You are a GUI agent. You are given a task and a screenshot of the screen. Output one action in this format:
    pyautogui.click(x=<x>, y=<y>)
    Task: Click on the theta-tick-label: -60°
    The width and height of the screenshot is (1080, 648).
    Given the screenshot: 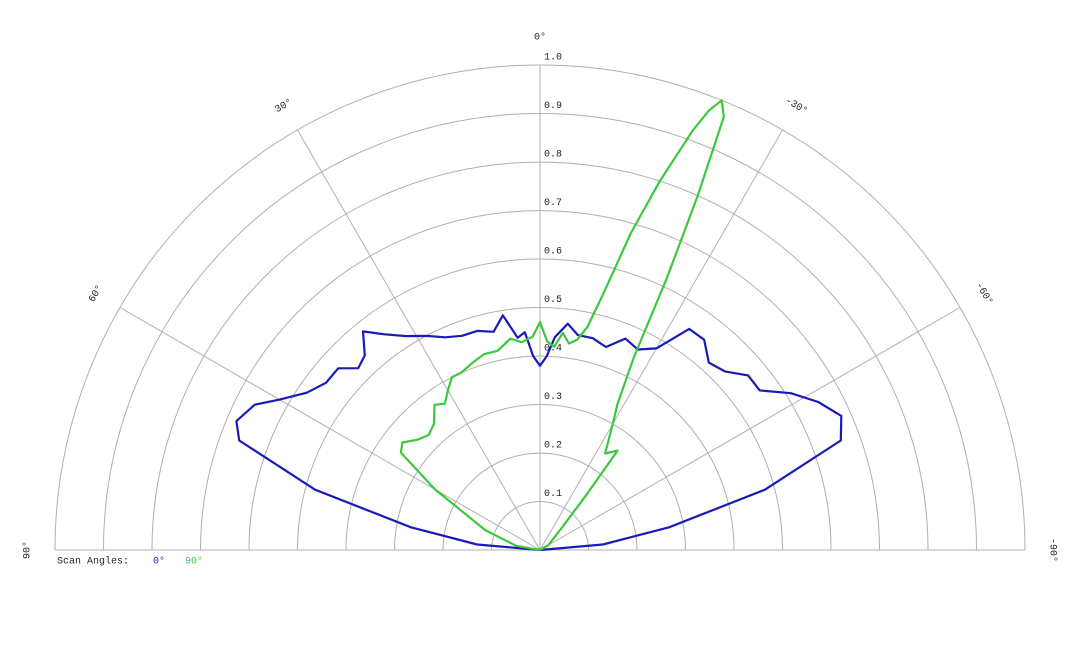 What is the action you would take?
    pyautogui.click(x=984, y=293)
    